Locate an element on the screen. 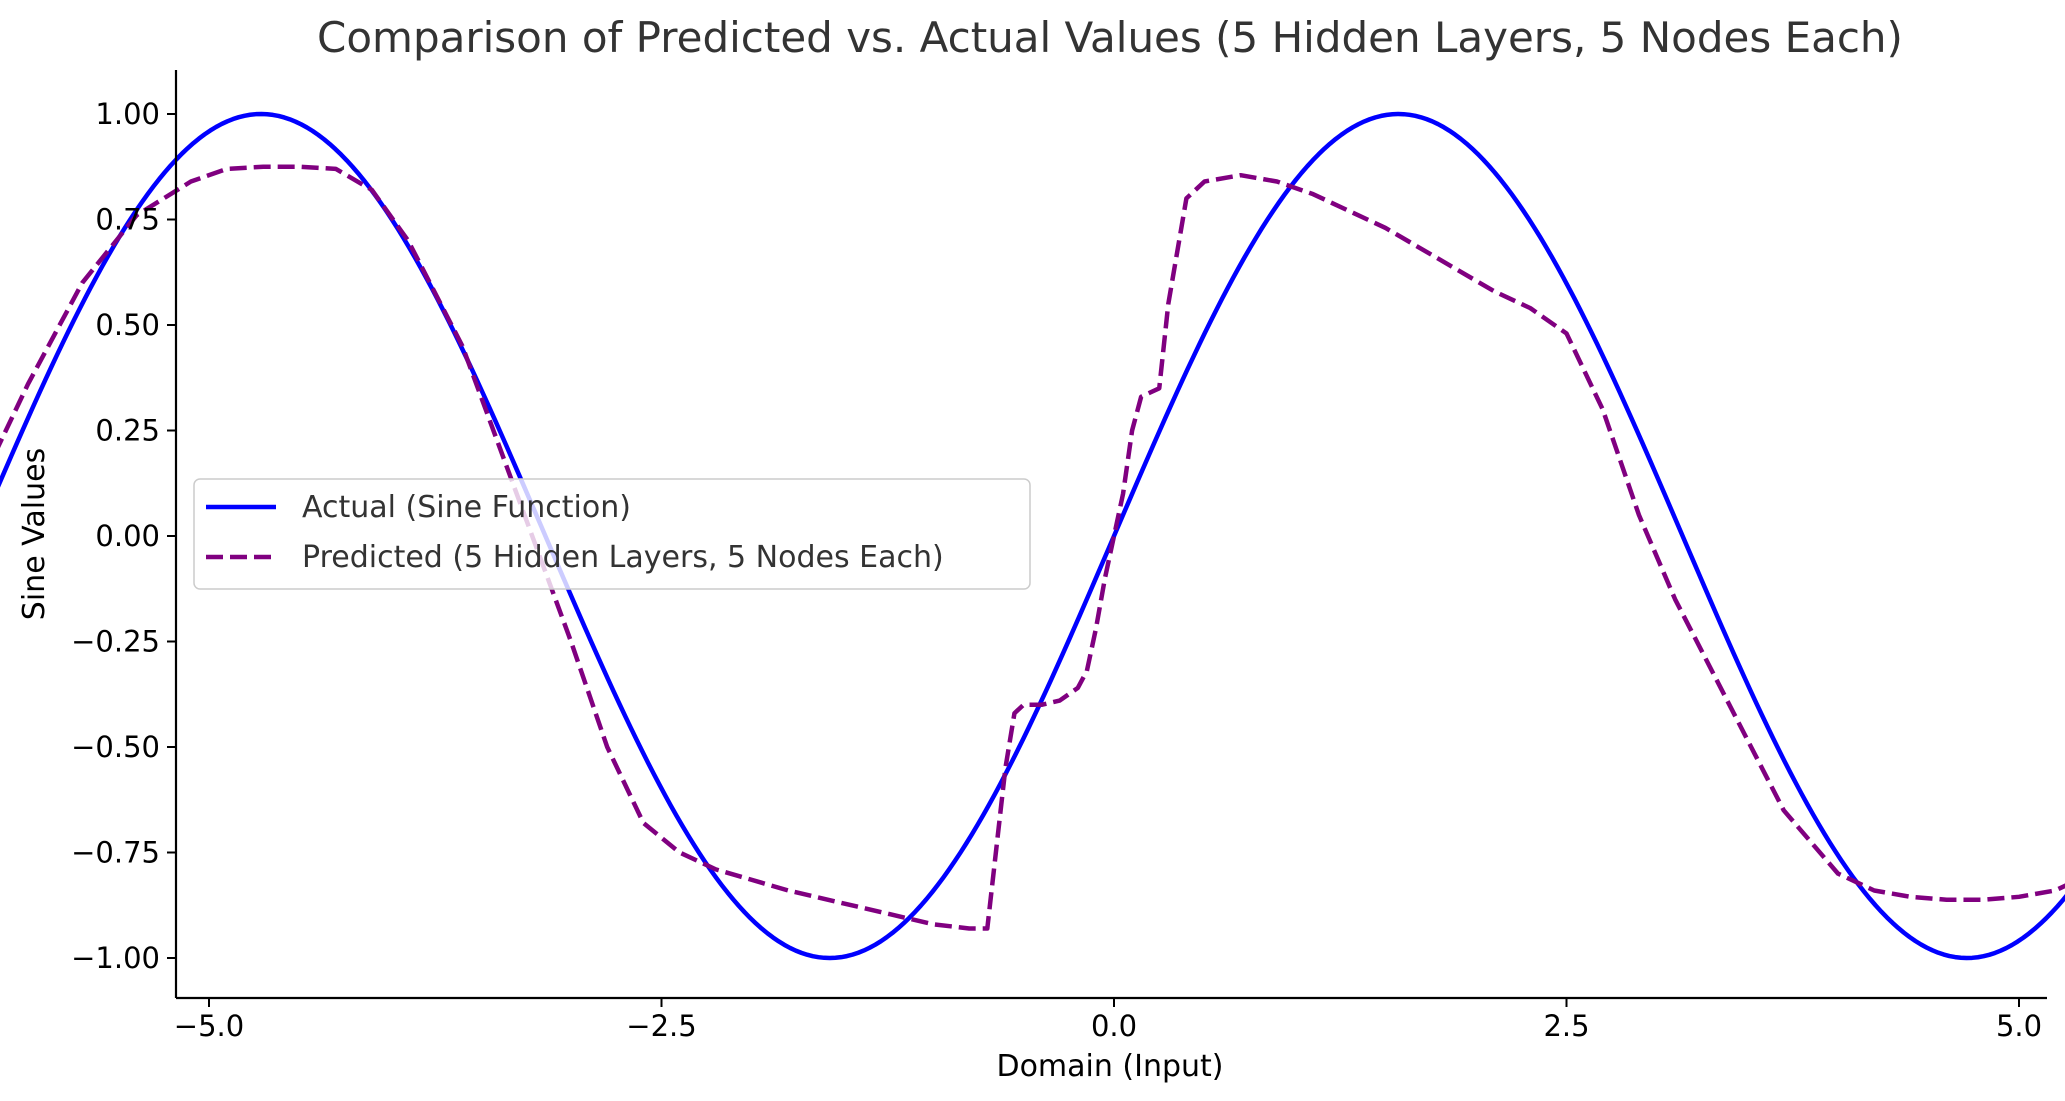  x-tick-label: 0.0 is located at coordinates (1114, 1026).